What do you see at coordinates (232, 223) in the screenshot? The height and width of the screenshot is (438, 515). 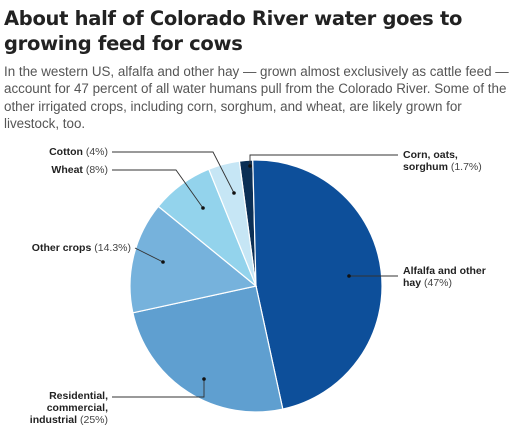 I see `pie-slice-cotton` at bounding box center [232, 223].